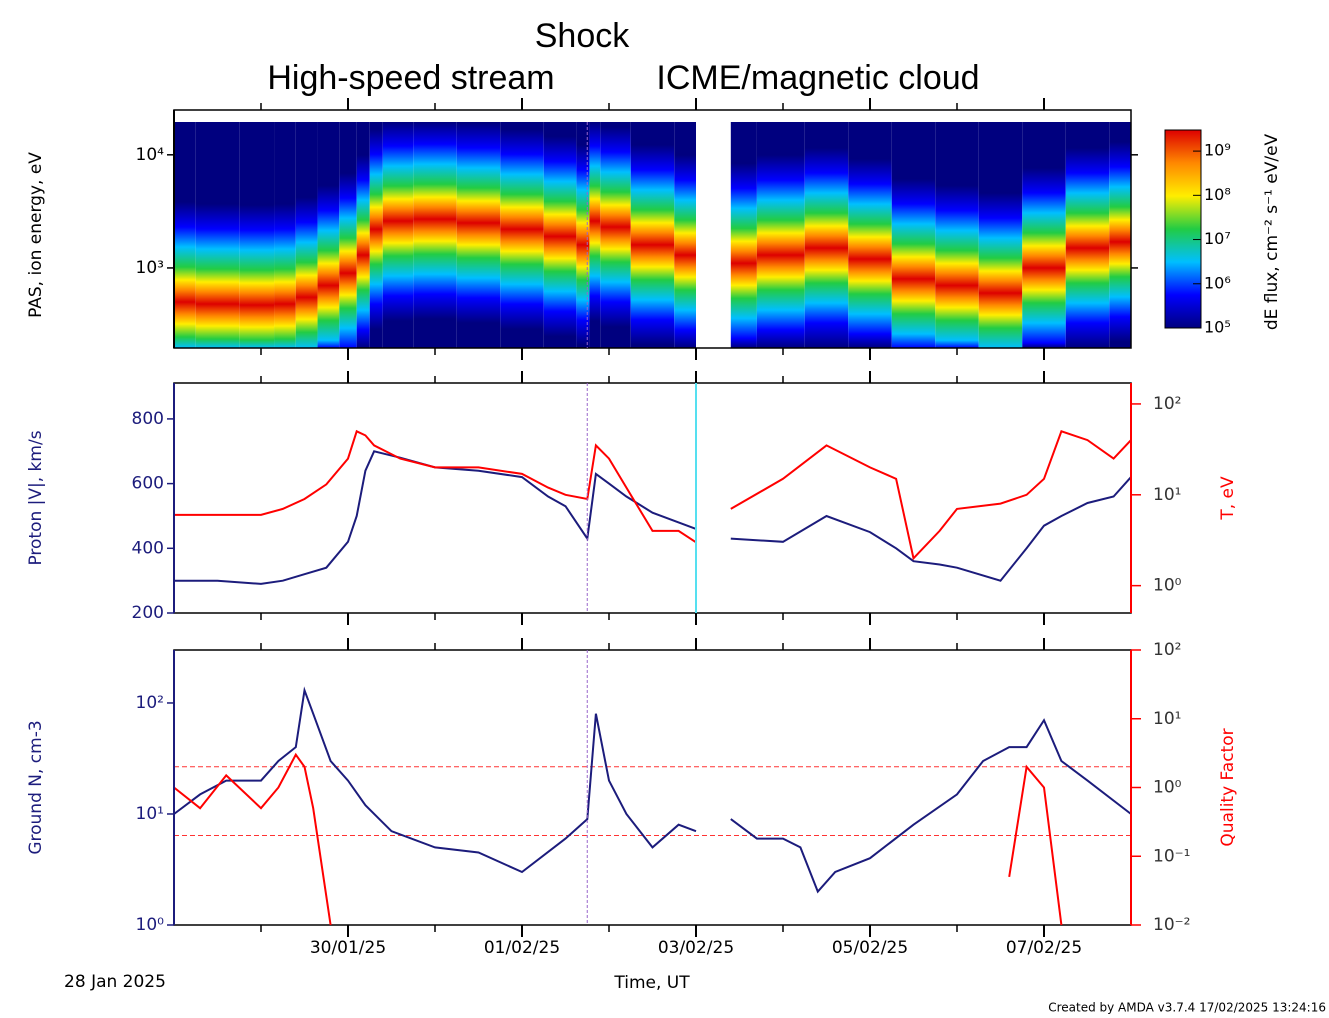 Image resolution: width=1329 pixels, height=1018 pixels. What do you see at coordinates (36, 497) in the screenshot?
I see `y-axis-label: Proton |V|, km/s` at bounding box center [36, 497].